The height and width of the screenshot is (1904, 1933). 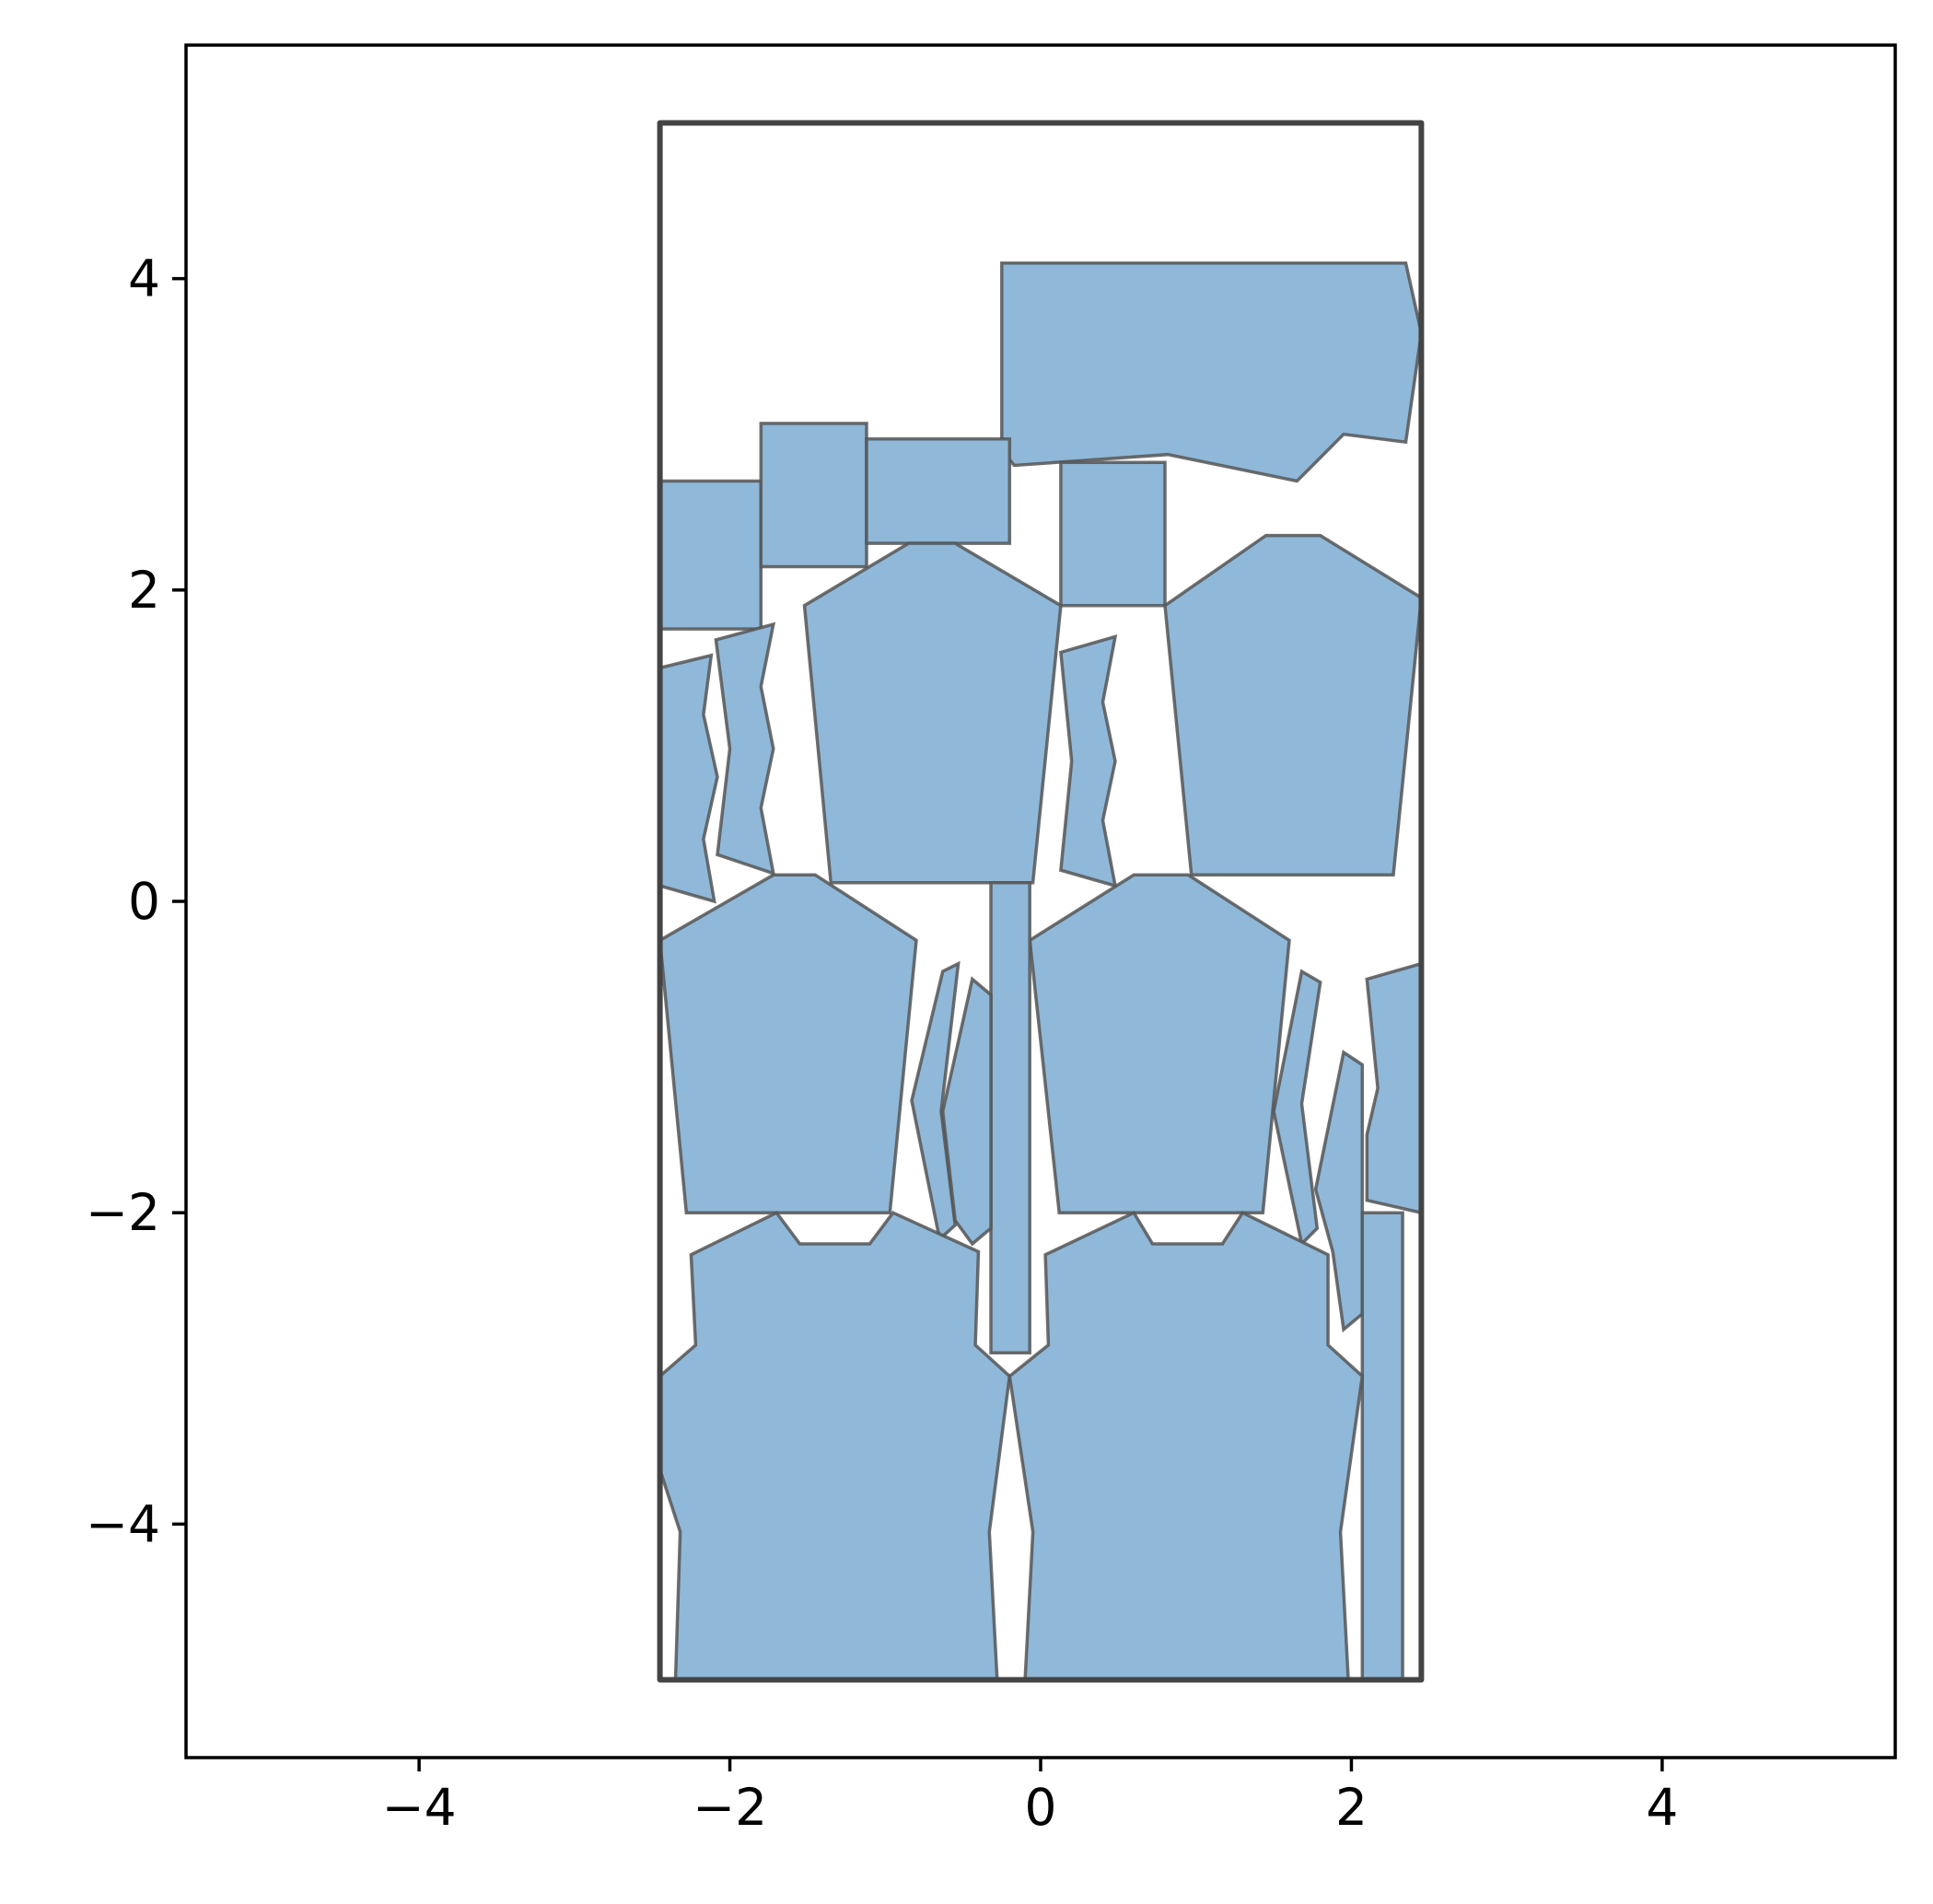 I want to click on x-axis-ticks: −4 −2 0 2 4, so click(x=1030, y=1797).